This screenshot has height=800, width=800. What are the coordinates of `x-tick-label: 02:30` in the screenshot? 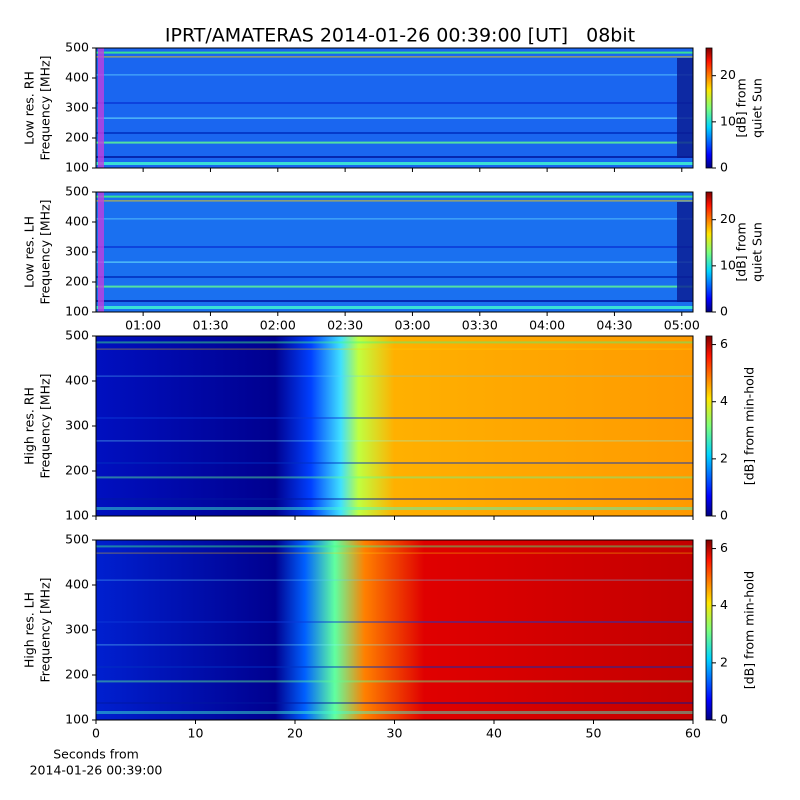 It's located at (345, 325).